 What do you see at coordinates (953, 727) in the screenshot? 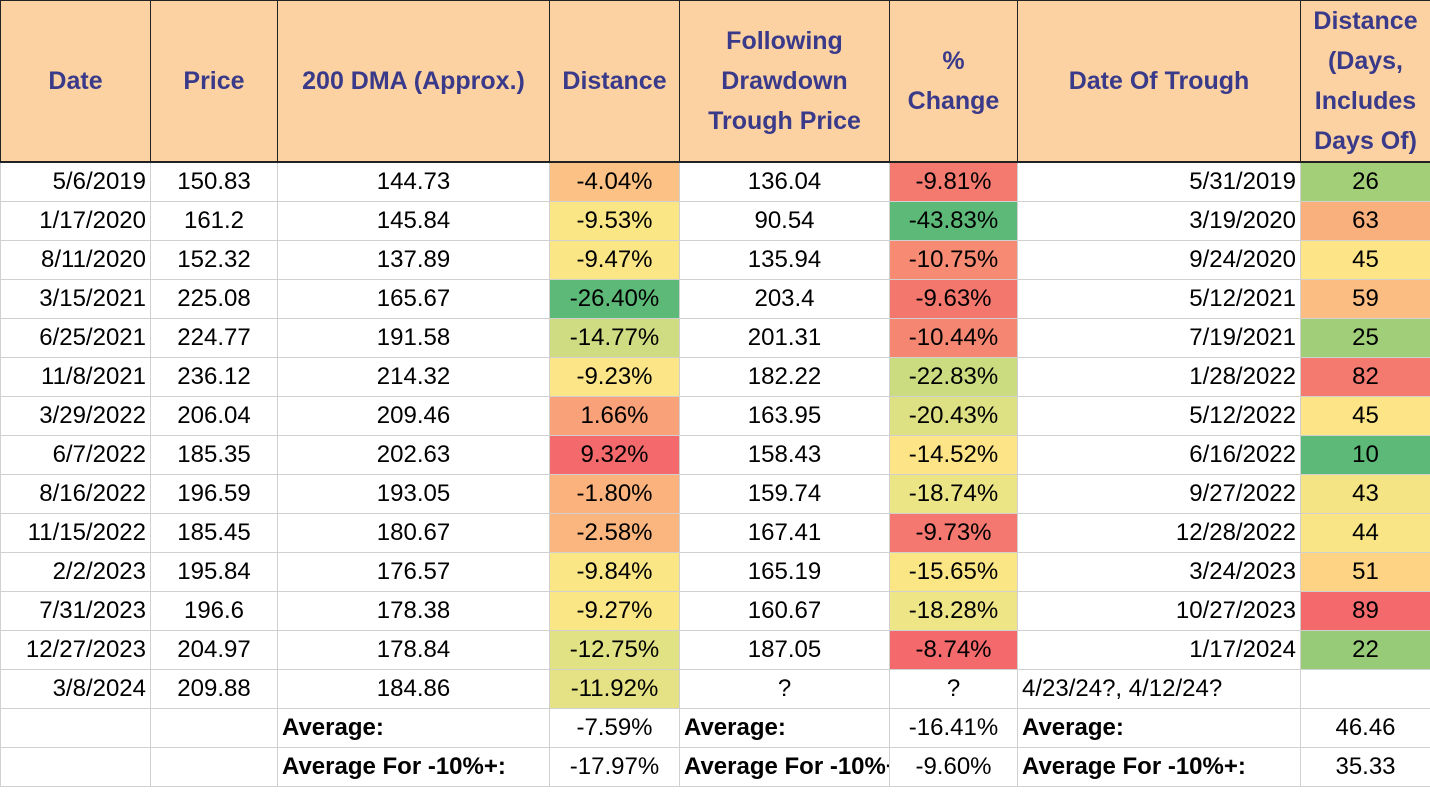
I see `summary-pct-change: -16.41%` at bounding box center [953, 727].